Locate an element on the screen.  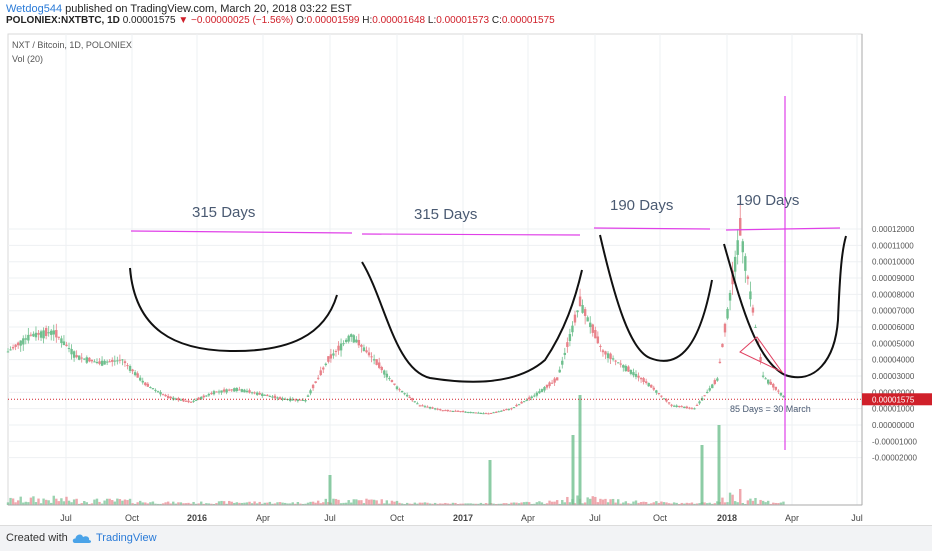
tradingview-brand-link: TradingView is located at coordinates (126, 538).